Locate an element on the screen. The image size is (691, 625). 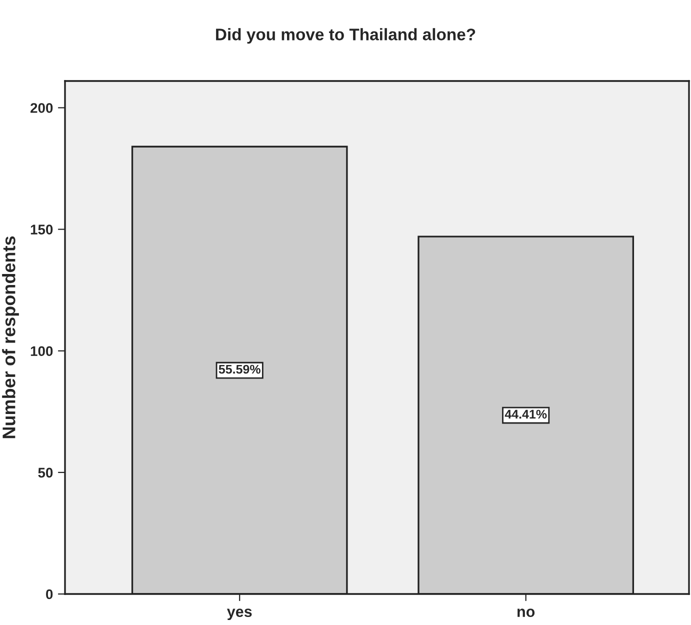
y-tick-label: 150 is located at coordinates (41, 229).